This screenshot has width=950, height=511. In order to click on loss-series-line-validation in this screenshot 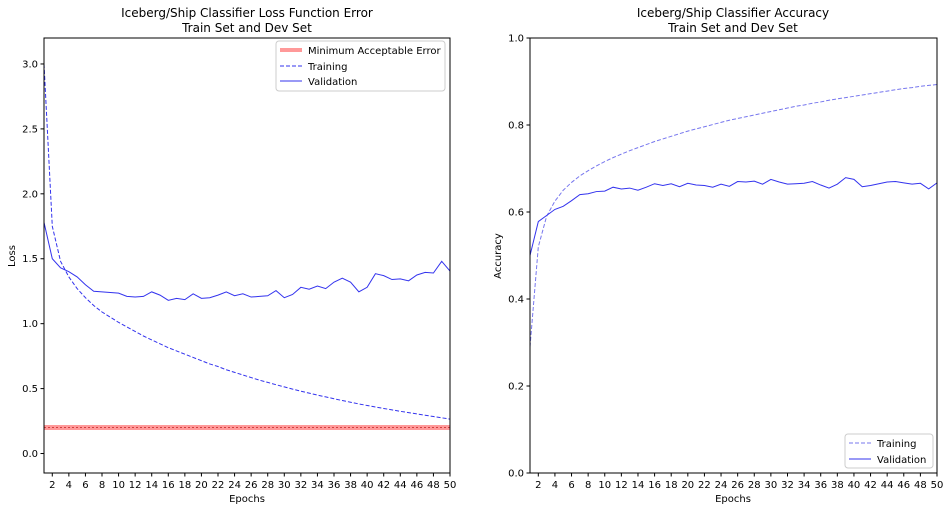, I will do `click(247, 261)`.